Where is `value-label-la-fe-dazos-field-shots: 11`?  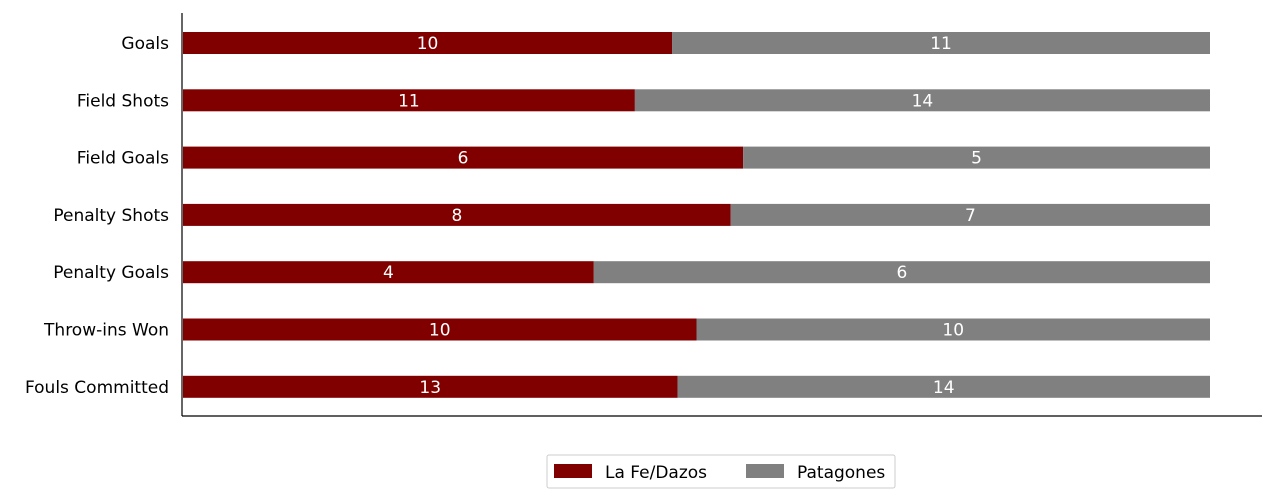 value-label-la-fe-dazos-field-shots: 11 is located at coordinates (409, 101).